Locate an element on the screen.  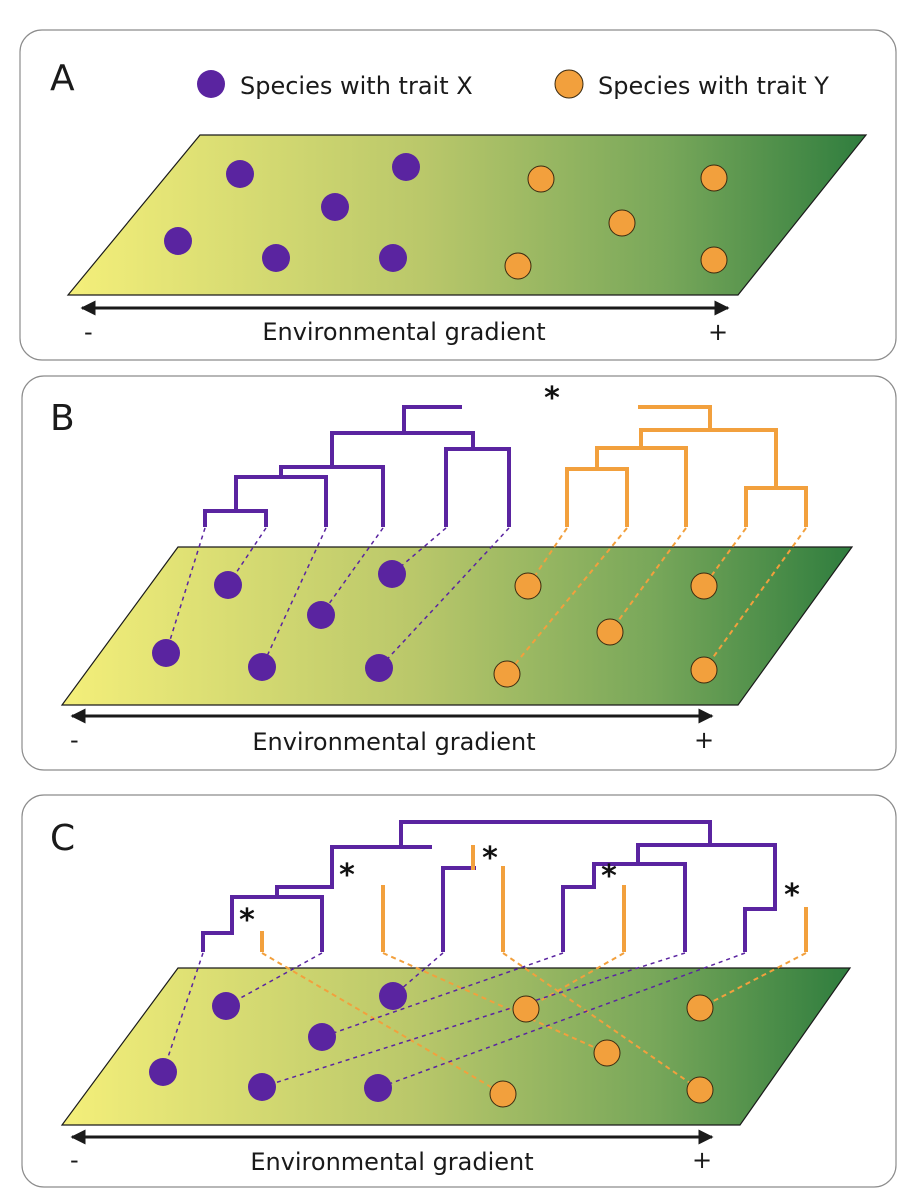
panel-a-environment-plane is located at coordinates (467, 215).